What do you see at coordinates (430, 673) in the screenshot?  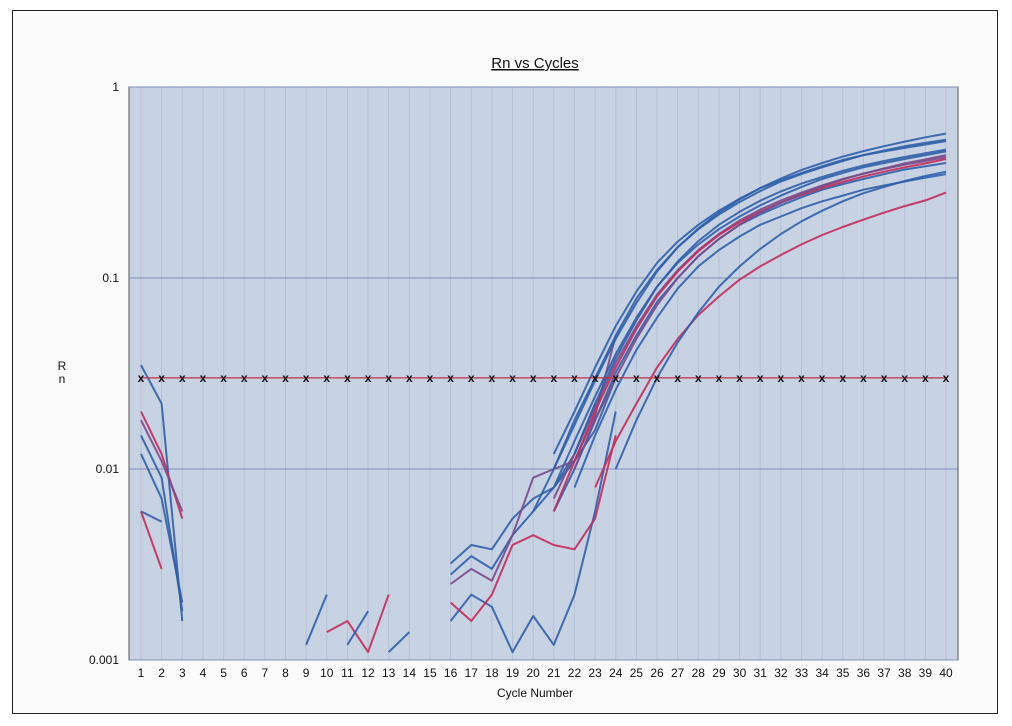 I see `x-tick-label: 15` at bounding box center [430, 673].